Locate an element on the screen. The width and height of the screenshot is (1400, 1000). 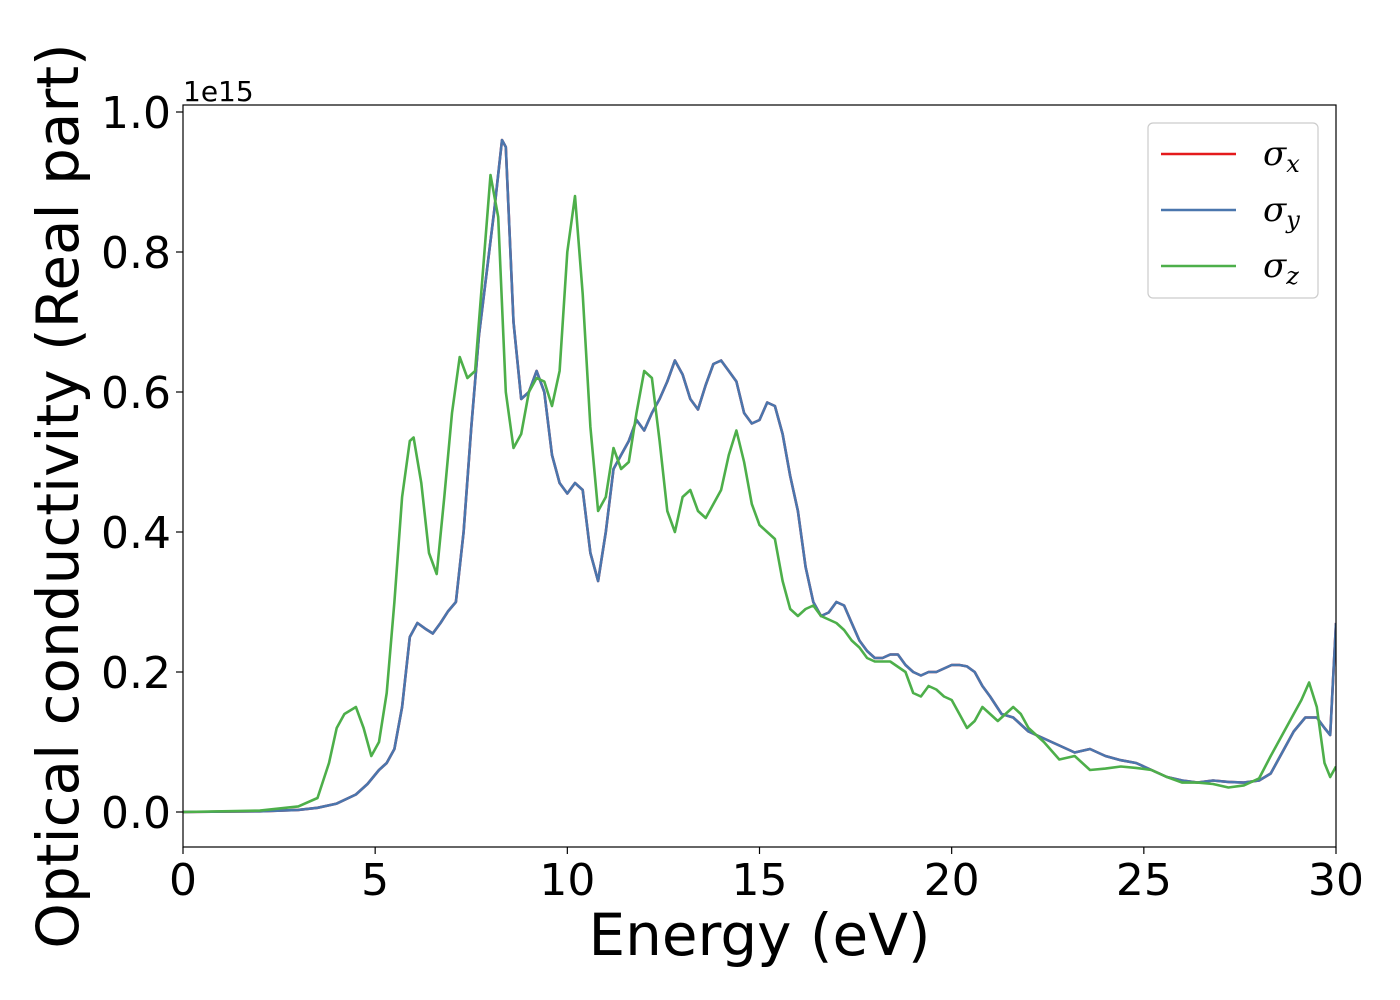
x-tick-label: 25 is located at coordinates (1144, 880).